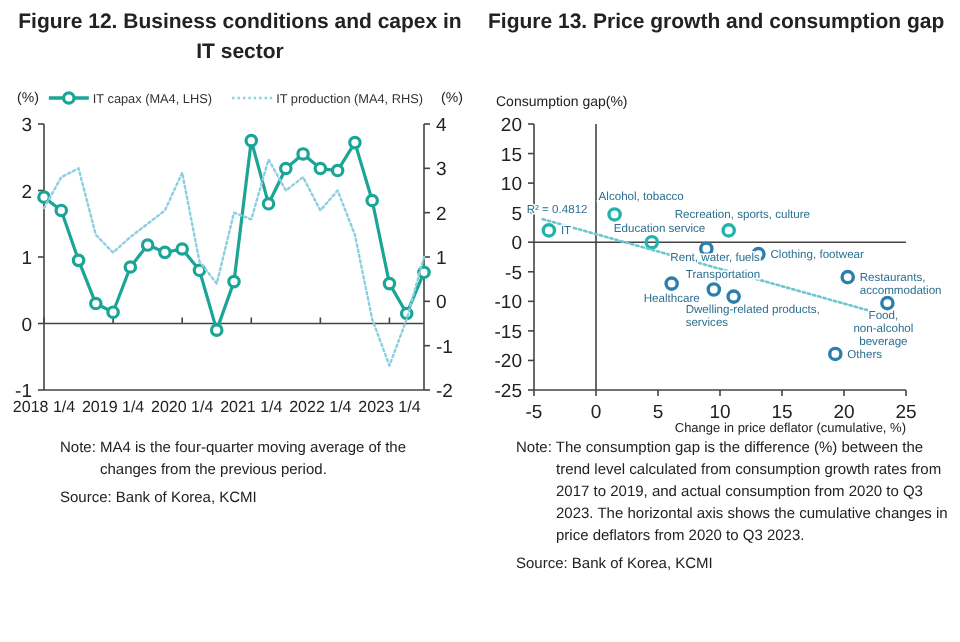  Describe the element at coordinates (44, 407) in the screenshot. I see `x-tick-label: 2018 1/4` at that location.